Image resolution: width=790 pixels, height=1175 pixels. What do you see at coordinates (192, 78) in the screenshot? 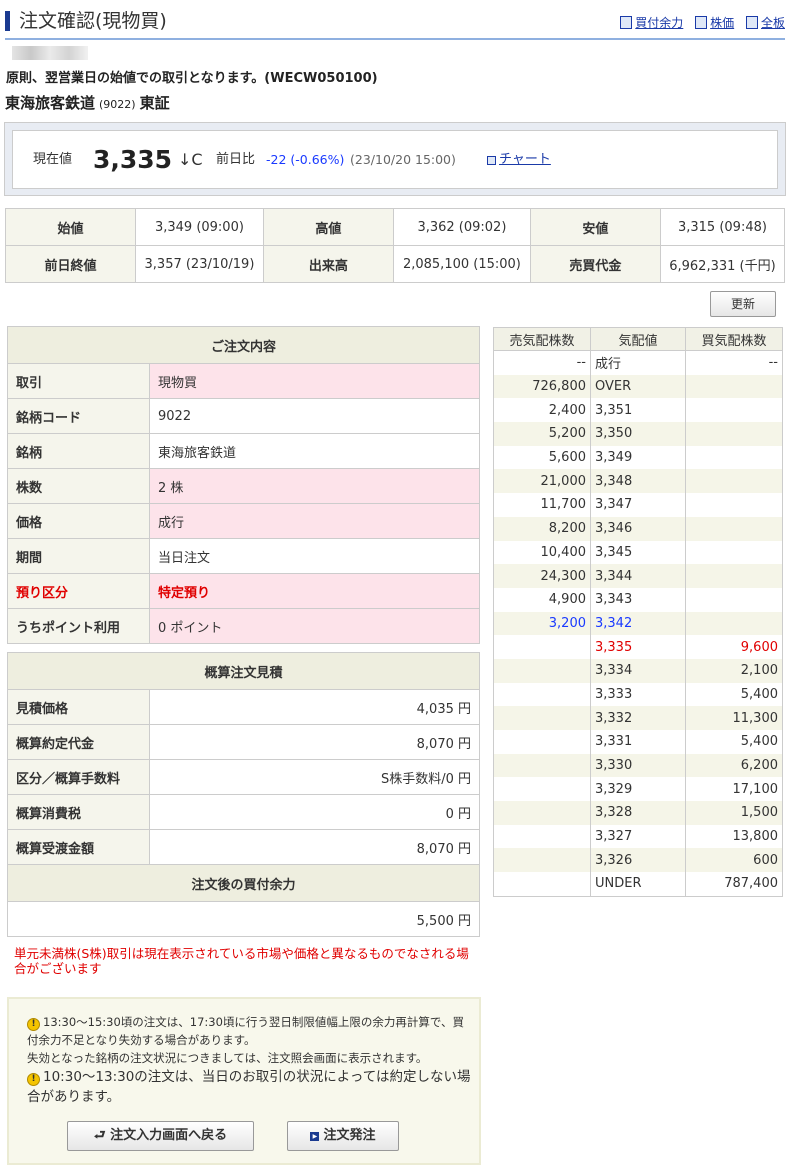
I see `notice-text: 原則、翌営業日の始値での取引となります。(WECW050100)` at bounding box center [192, 78].